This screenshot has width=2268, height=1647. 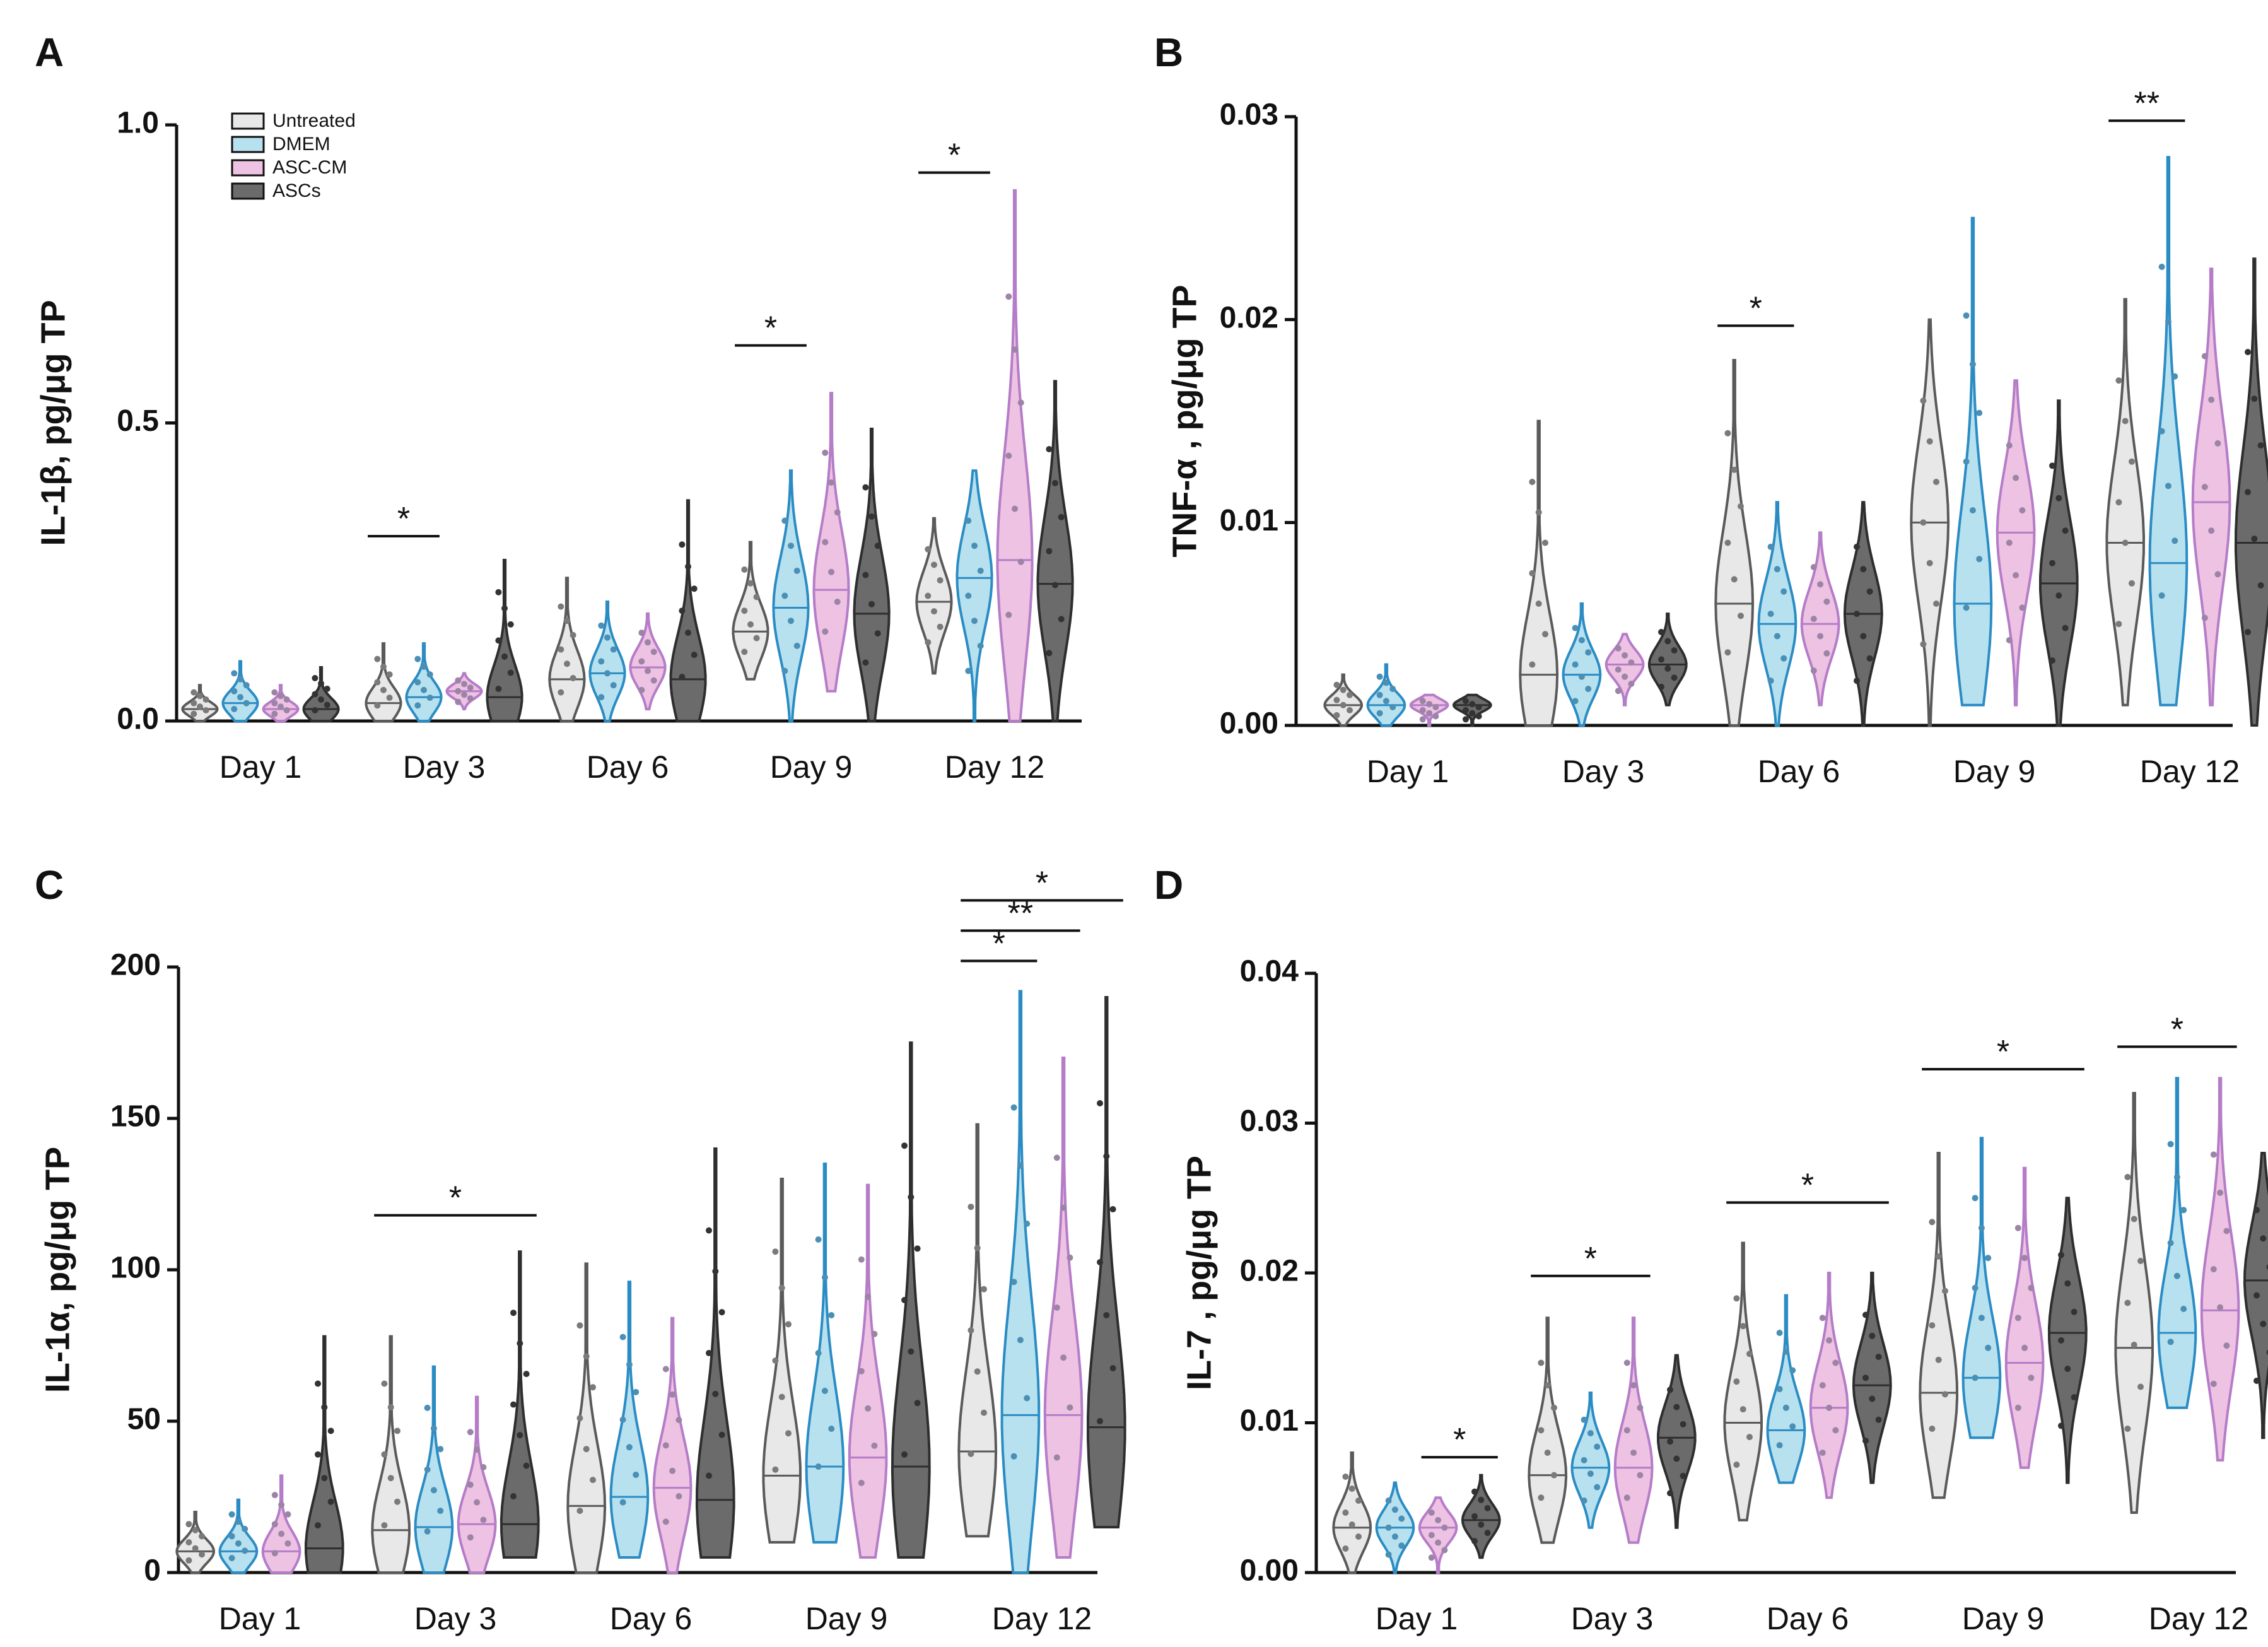 I want to click on y-tick-label: 0.03, so click(x=1269, y=1122).